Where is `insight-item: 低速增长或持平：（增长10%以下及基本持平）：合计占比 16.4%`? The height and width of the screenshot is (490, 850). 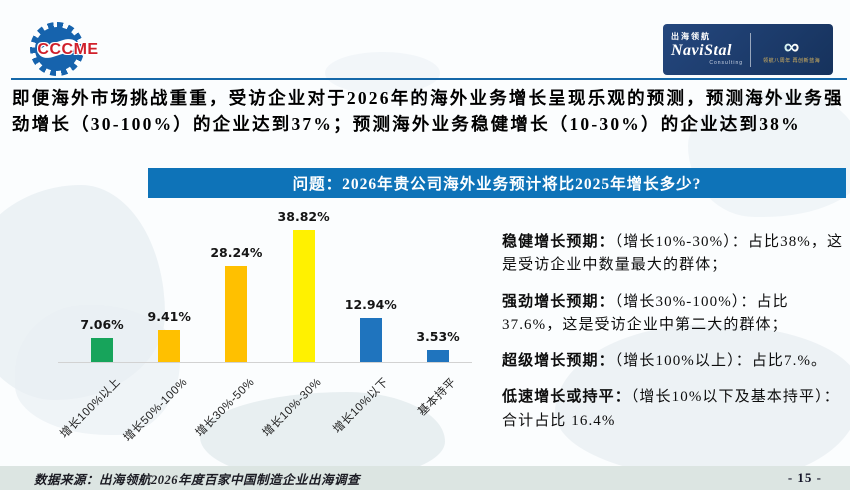 insight-item: 低速增长或持平：（增长10%以下及基本持平）：合计占比 16.4% is located at coordinates (675, 409).